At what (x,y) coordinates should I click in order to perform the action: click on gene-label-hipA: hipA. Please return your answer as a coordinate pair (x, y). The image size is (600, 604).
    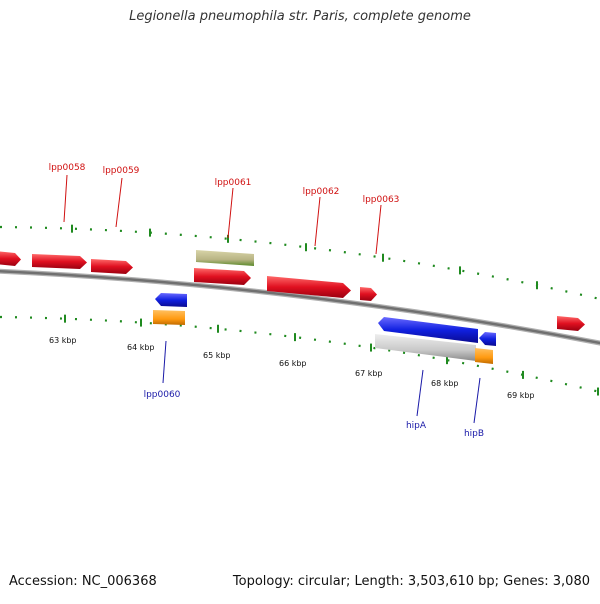
    Looking at the image, I should click on (416, 426).